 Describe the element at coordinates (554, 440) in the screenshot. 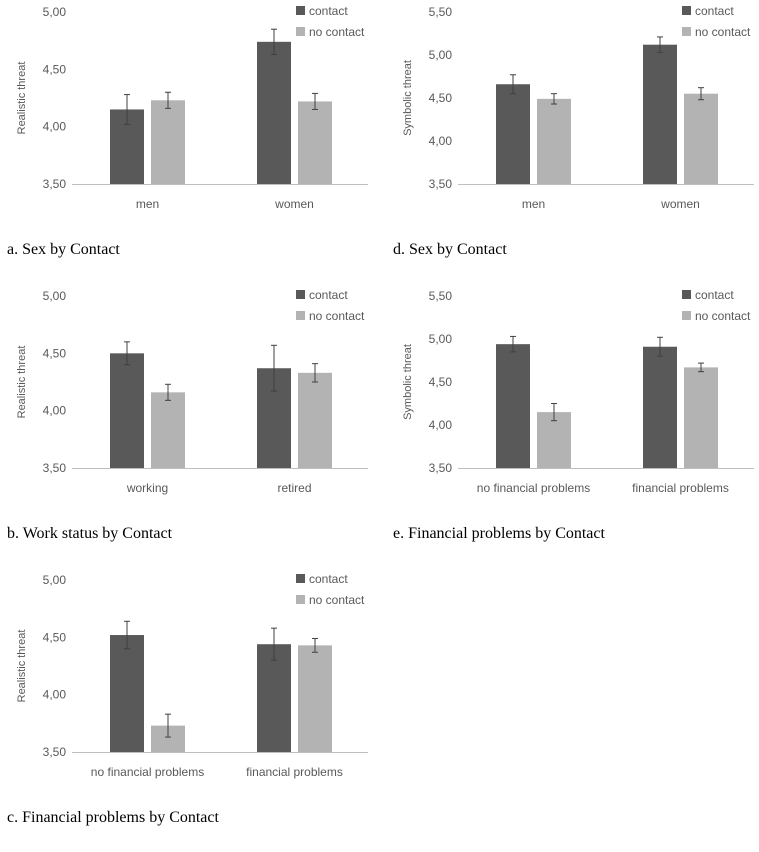

I see `bar-no-contact-no-financial-problems` at that location.